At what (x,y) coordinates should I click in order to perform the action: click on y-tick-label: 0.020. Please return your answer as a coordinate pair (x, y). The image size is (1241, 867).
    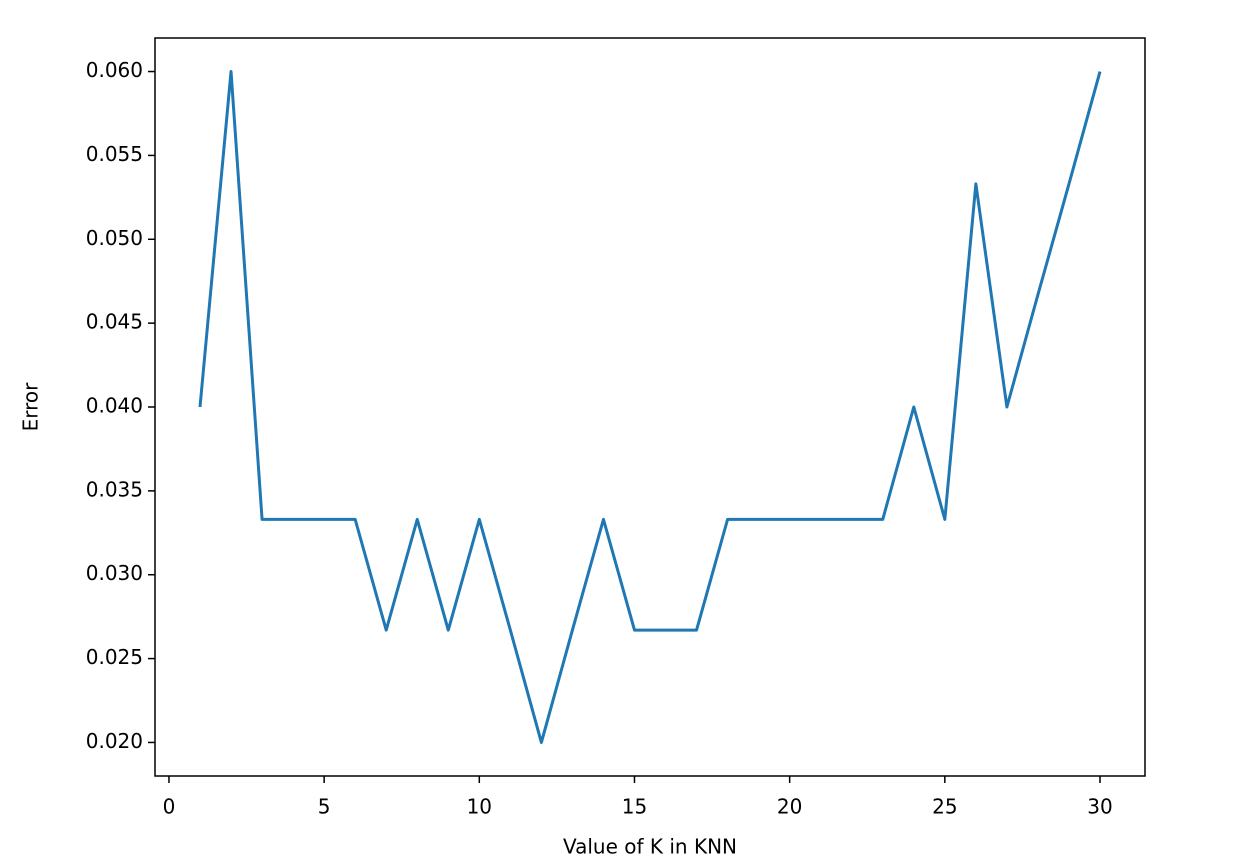
    Looking at the image, I should click on (114, 741).